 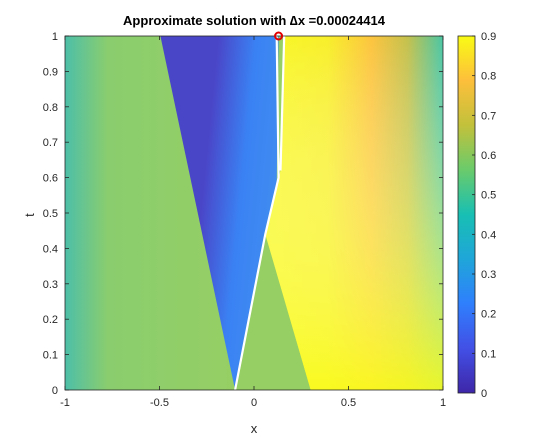 I want to click on colorbar-tick-label: 0.3, so click(x=488, y=275).